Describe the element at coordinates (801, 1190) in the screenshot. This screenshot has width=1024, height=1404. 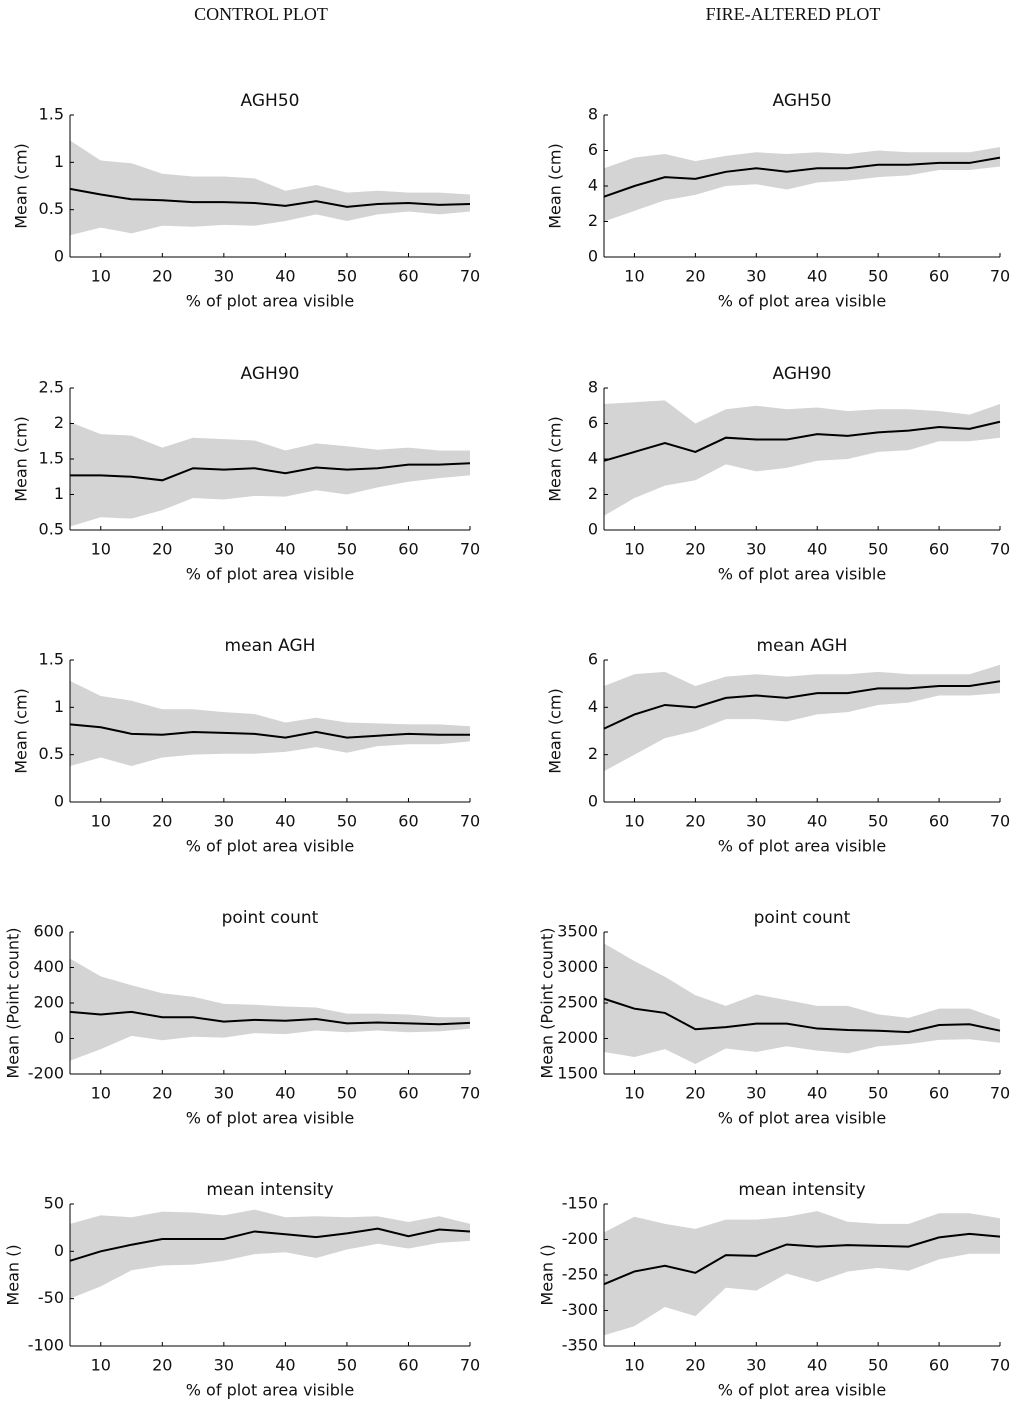
I see `chart-title: mean intensity` at that location.